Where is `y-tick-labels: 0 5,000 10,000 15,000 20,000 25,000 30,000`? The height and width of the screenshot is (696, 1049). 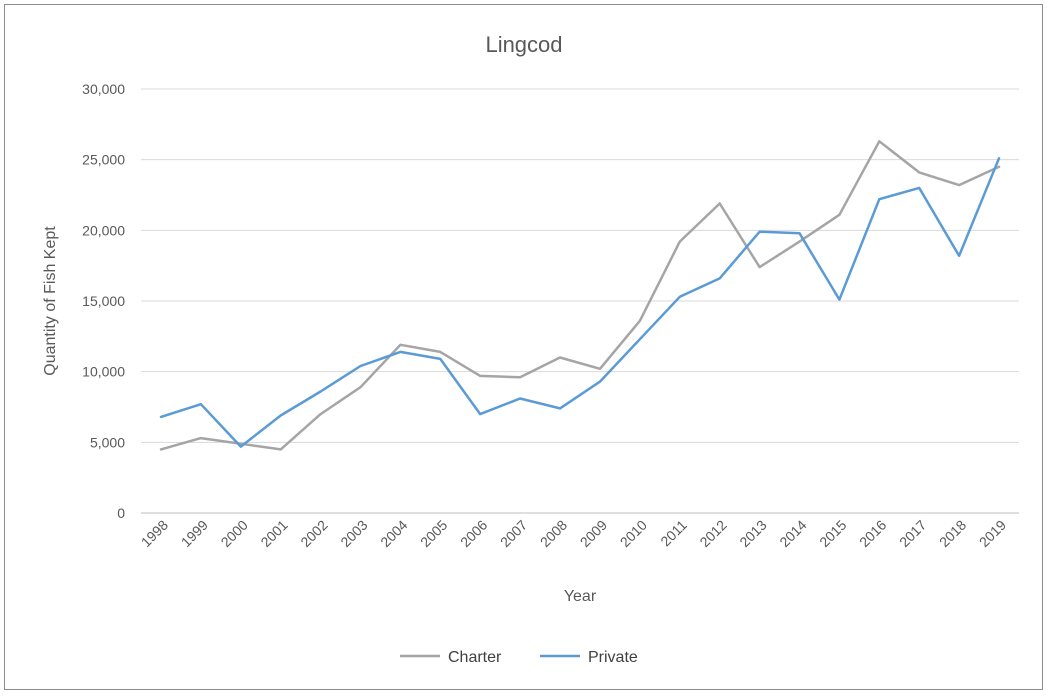
y-tick-labels: 0 5,000 10,000 15,000 20,000 25,000 30,000 is located at coordinates (103, 301).